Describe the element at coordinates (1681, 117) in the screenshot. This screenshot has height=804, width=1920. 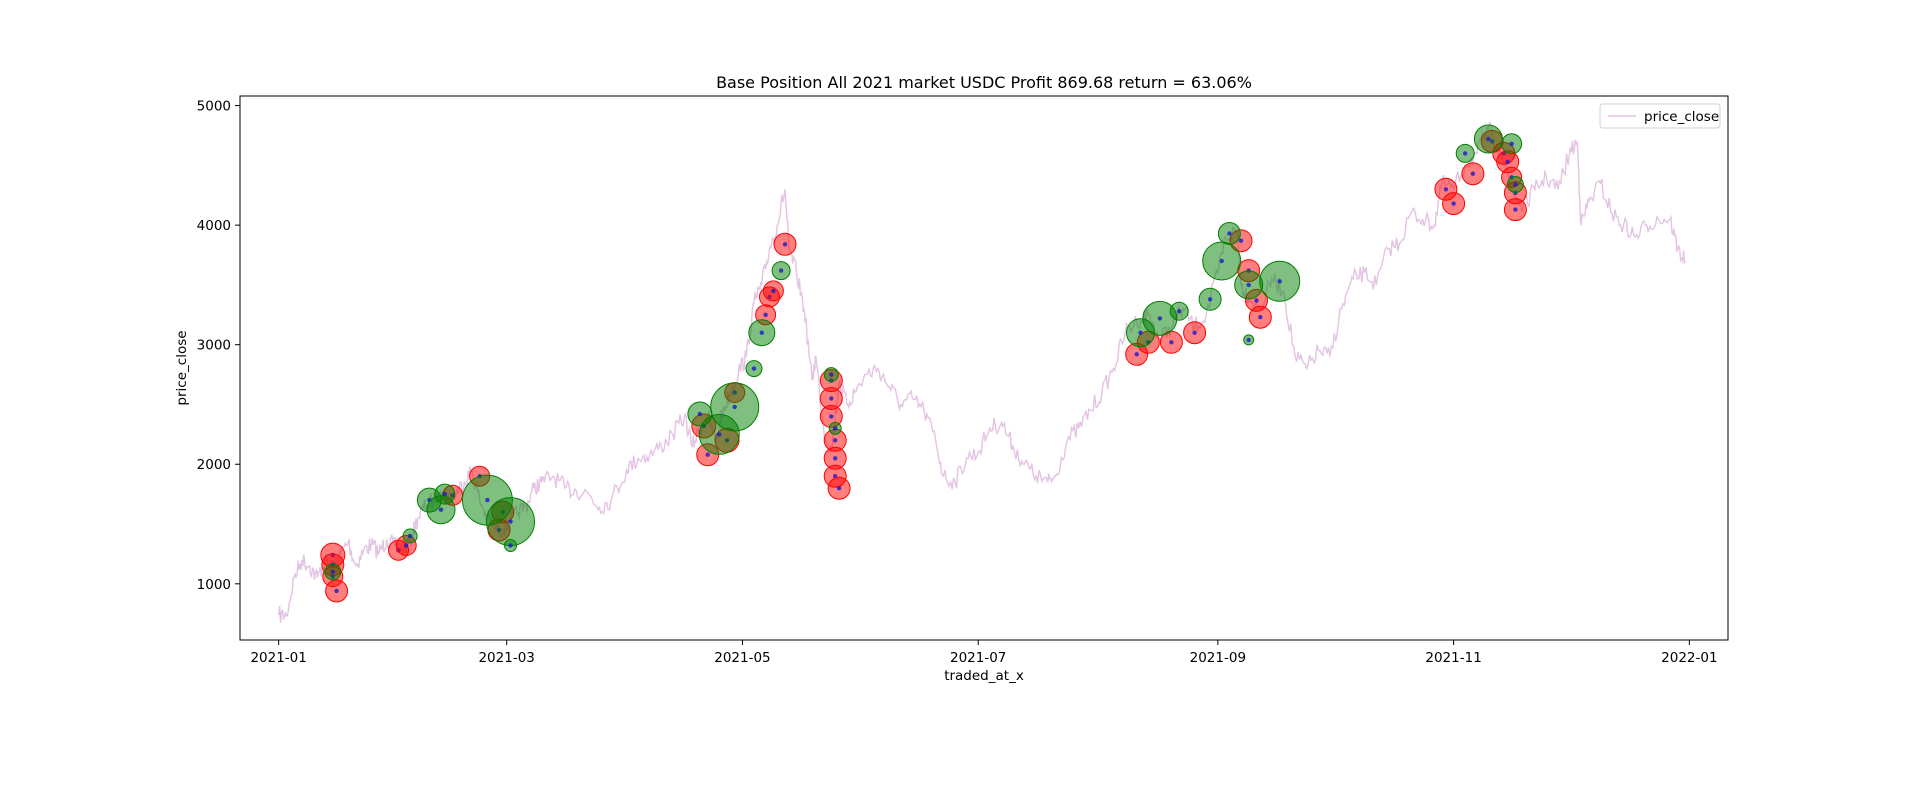
I see `legend-label: price_close` at that location.